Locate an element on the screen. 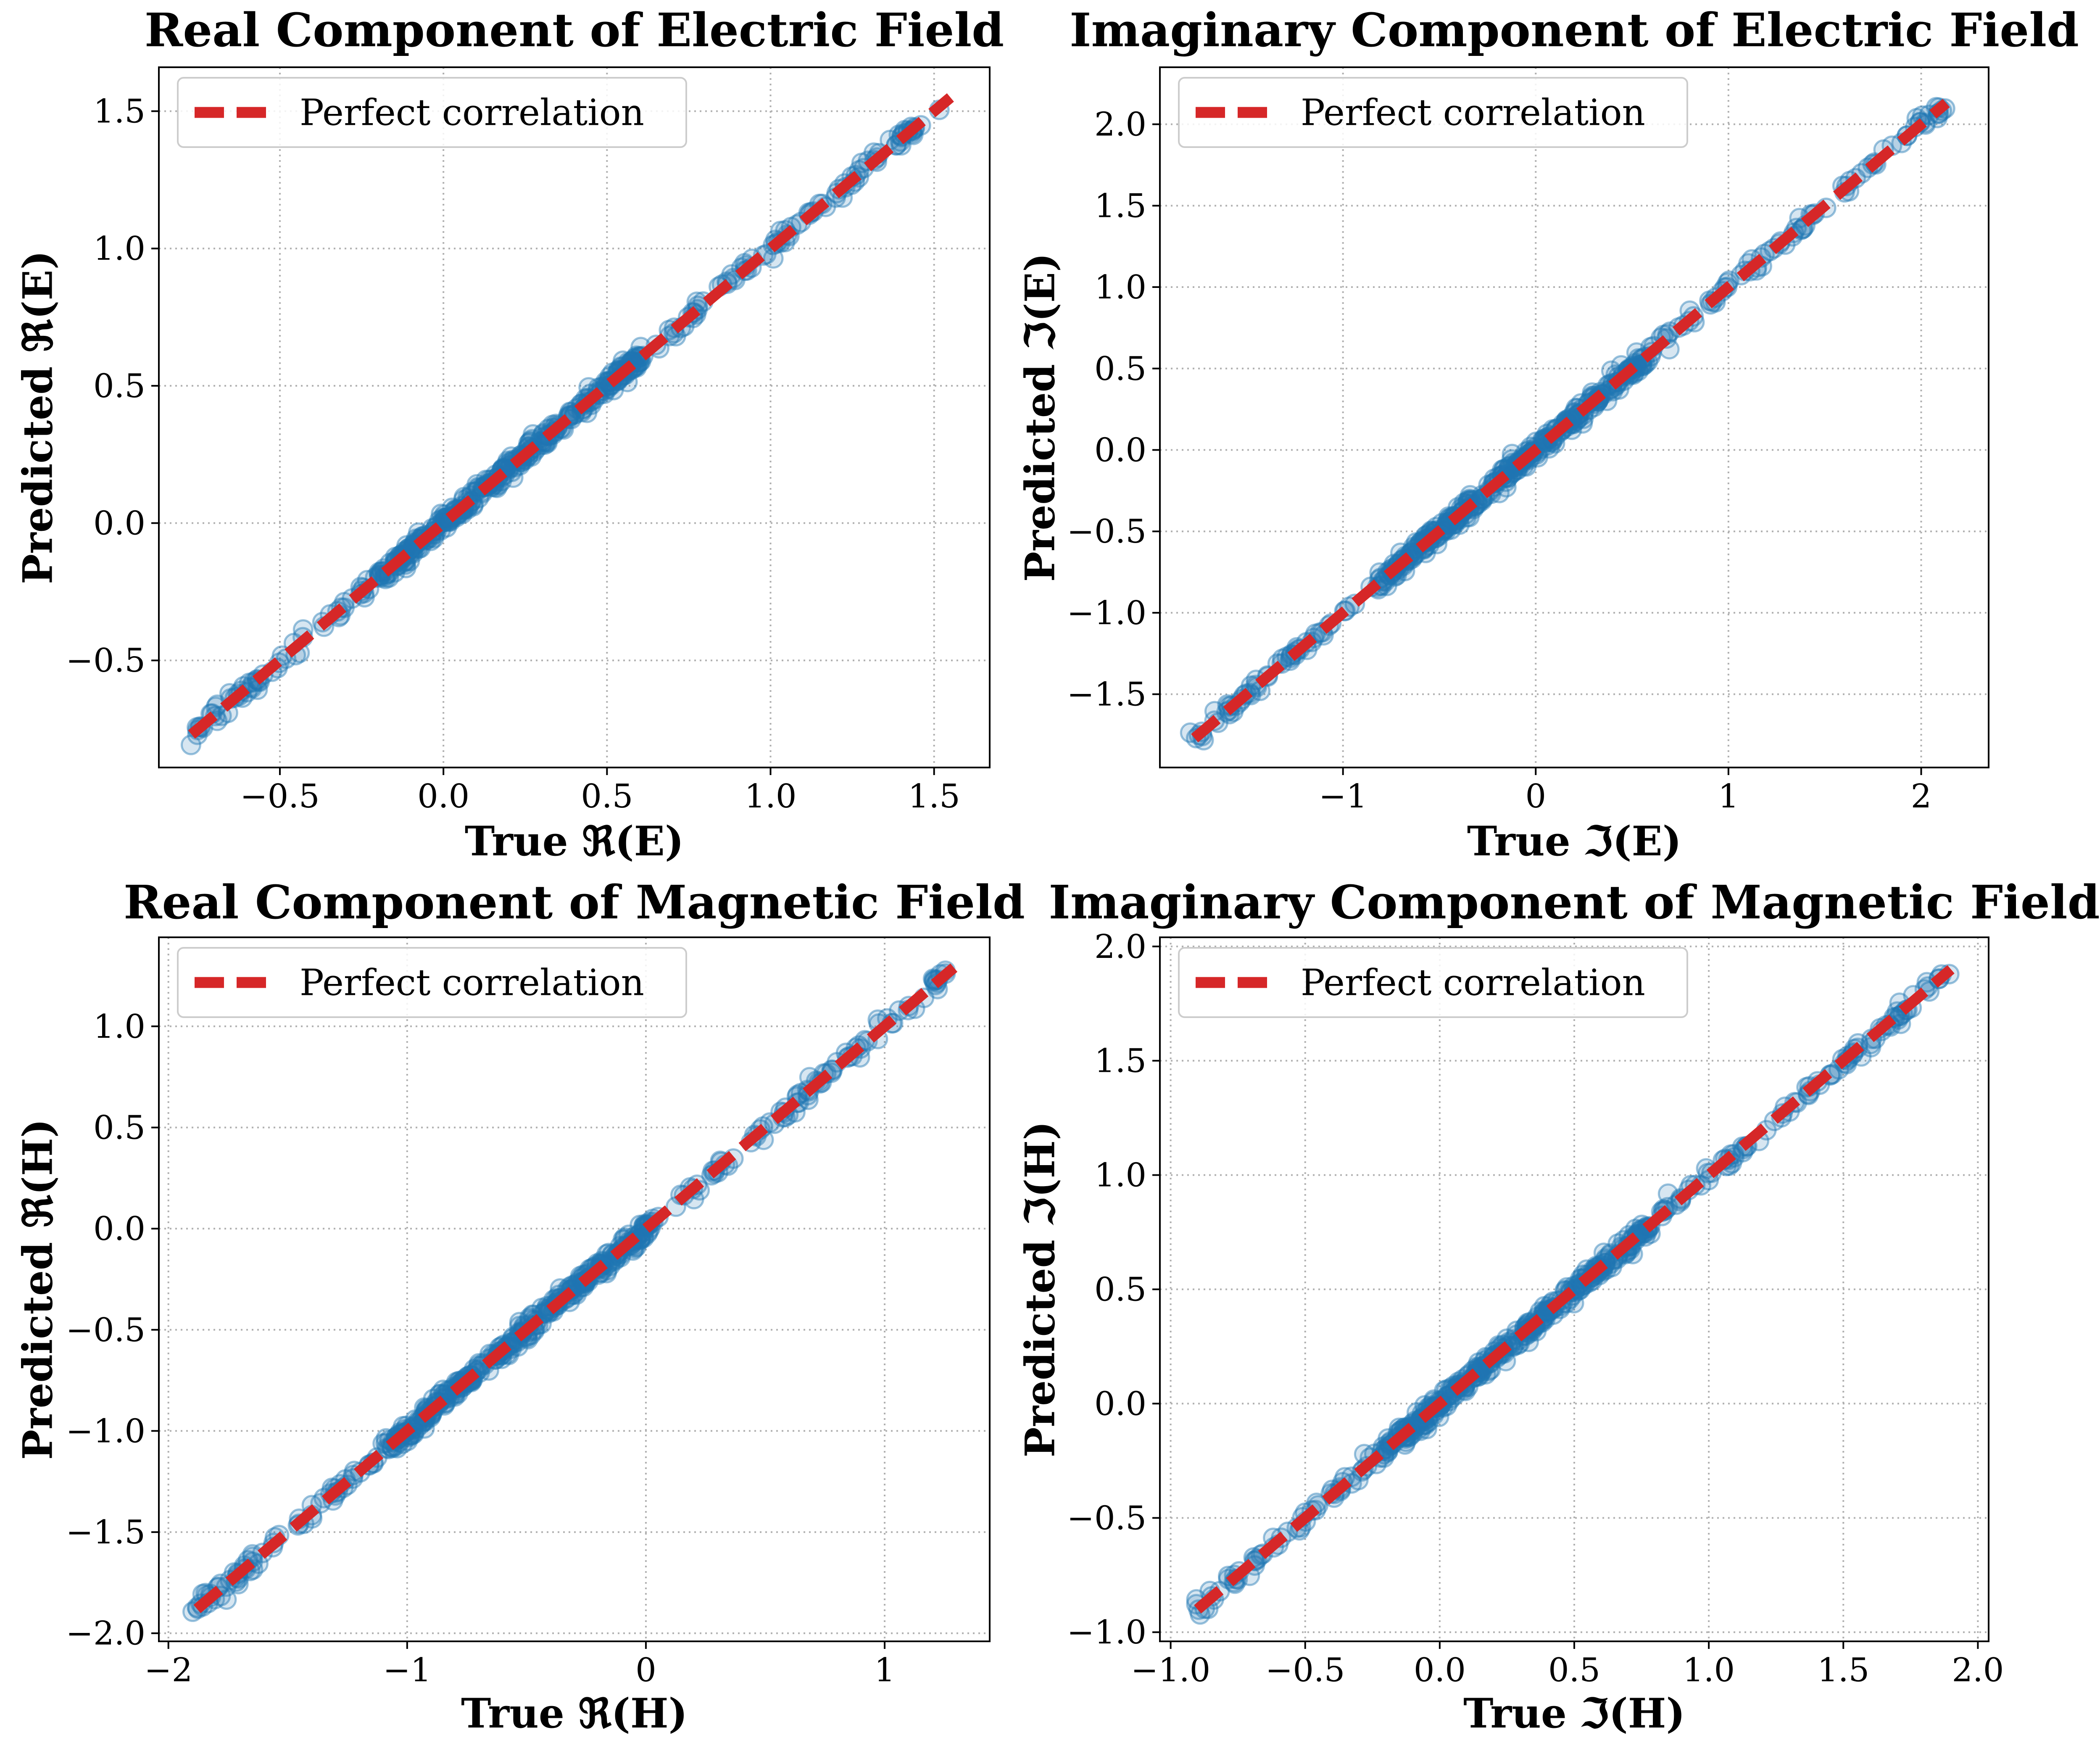  x-axis-label: True ℜ(E) is located at coordinates (574, 841).